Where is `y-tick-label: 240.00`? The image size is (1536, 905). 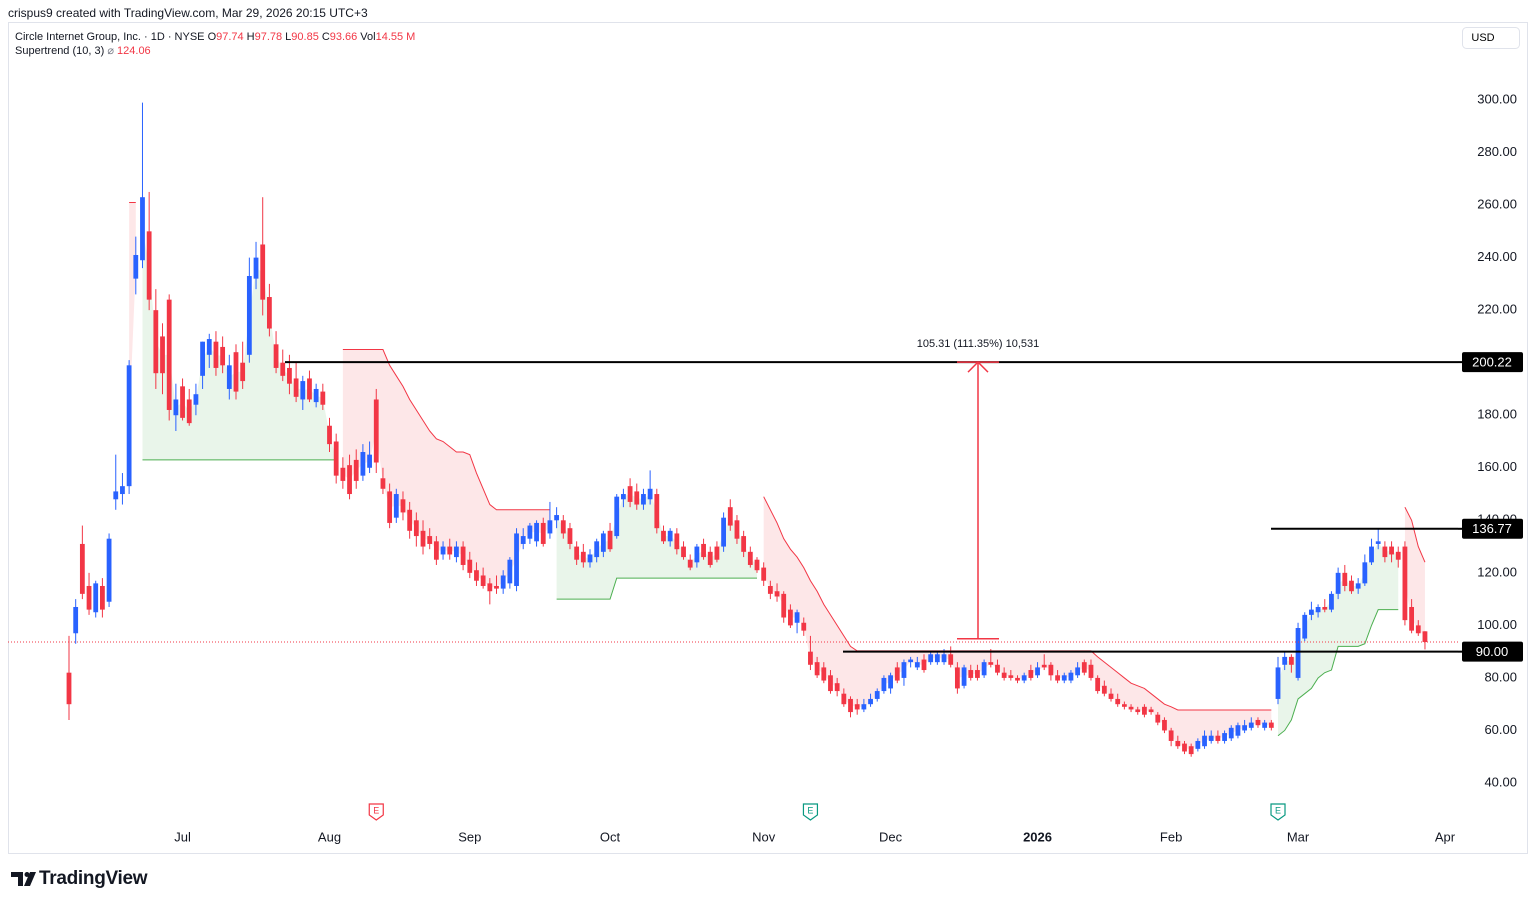
y-tick-label: 240.00 is located at coordinates (1497, 256).